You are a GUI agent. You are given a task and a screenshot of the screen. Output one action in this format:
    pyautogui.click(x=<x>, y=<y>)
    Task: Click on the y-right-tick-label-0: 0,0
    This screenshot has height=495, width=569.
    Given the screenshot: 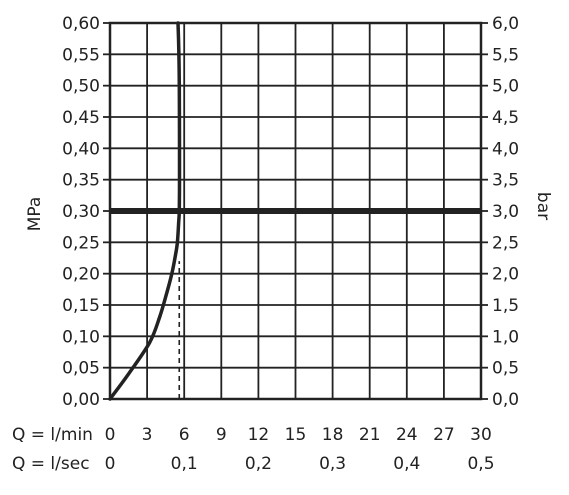 What is the action you would take?
    pyautogui.click(x=505, y=400)
    